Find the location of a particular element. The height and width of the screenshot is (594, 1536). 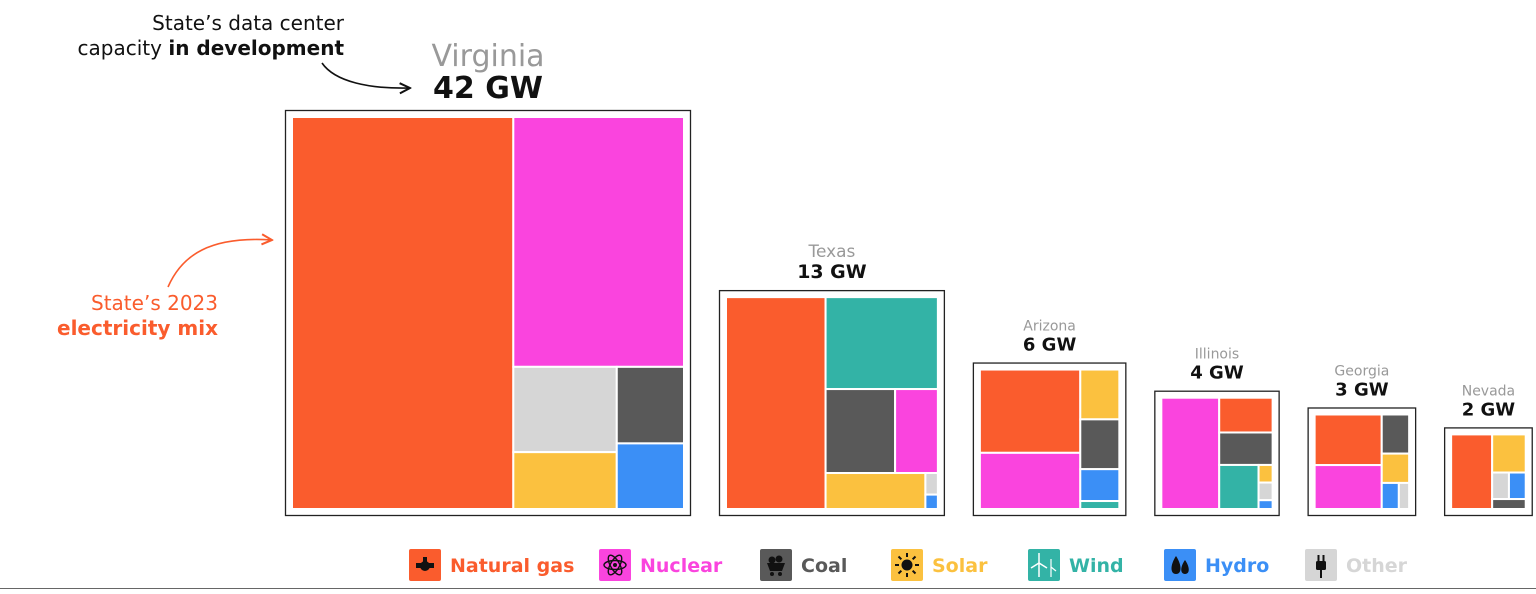

capacity-annotation-line1: State’s data center is located at coordinates (248, 23).